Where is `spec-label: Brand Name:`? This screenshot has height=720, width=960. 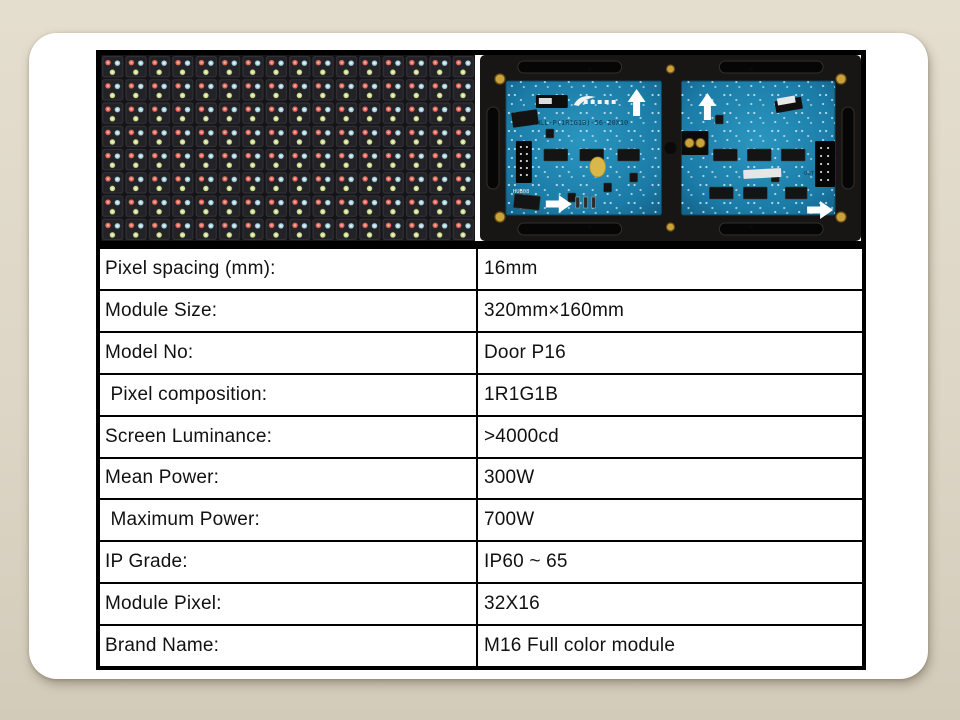
spec-label: Brand Name: is located at coordinates (289, 646).